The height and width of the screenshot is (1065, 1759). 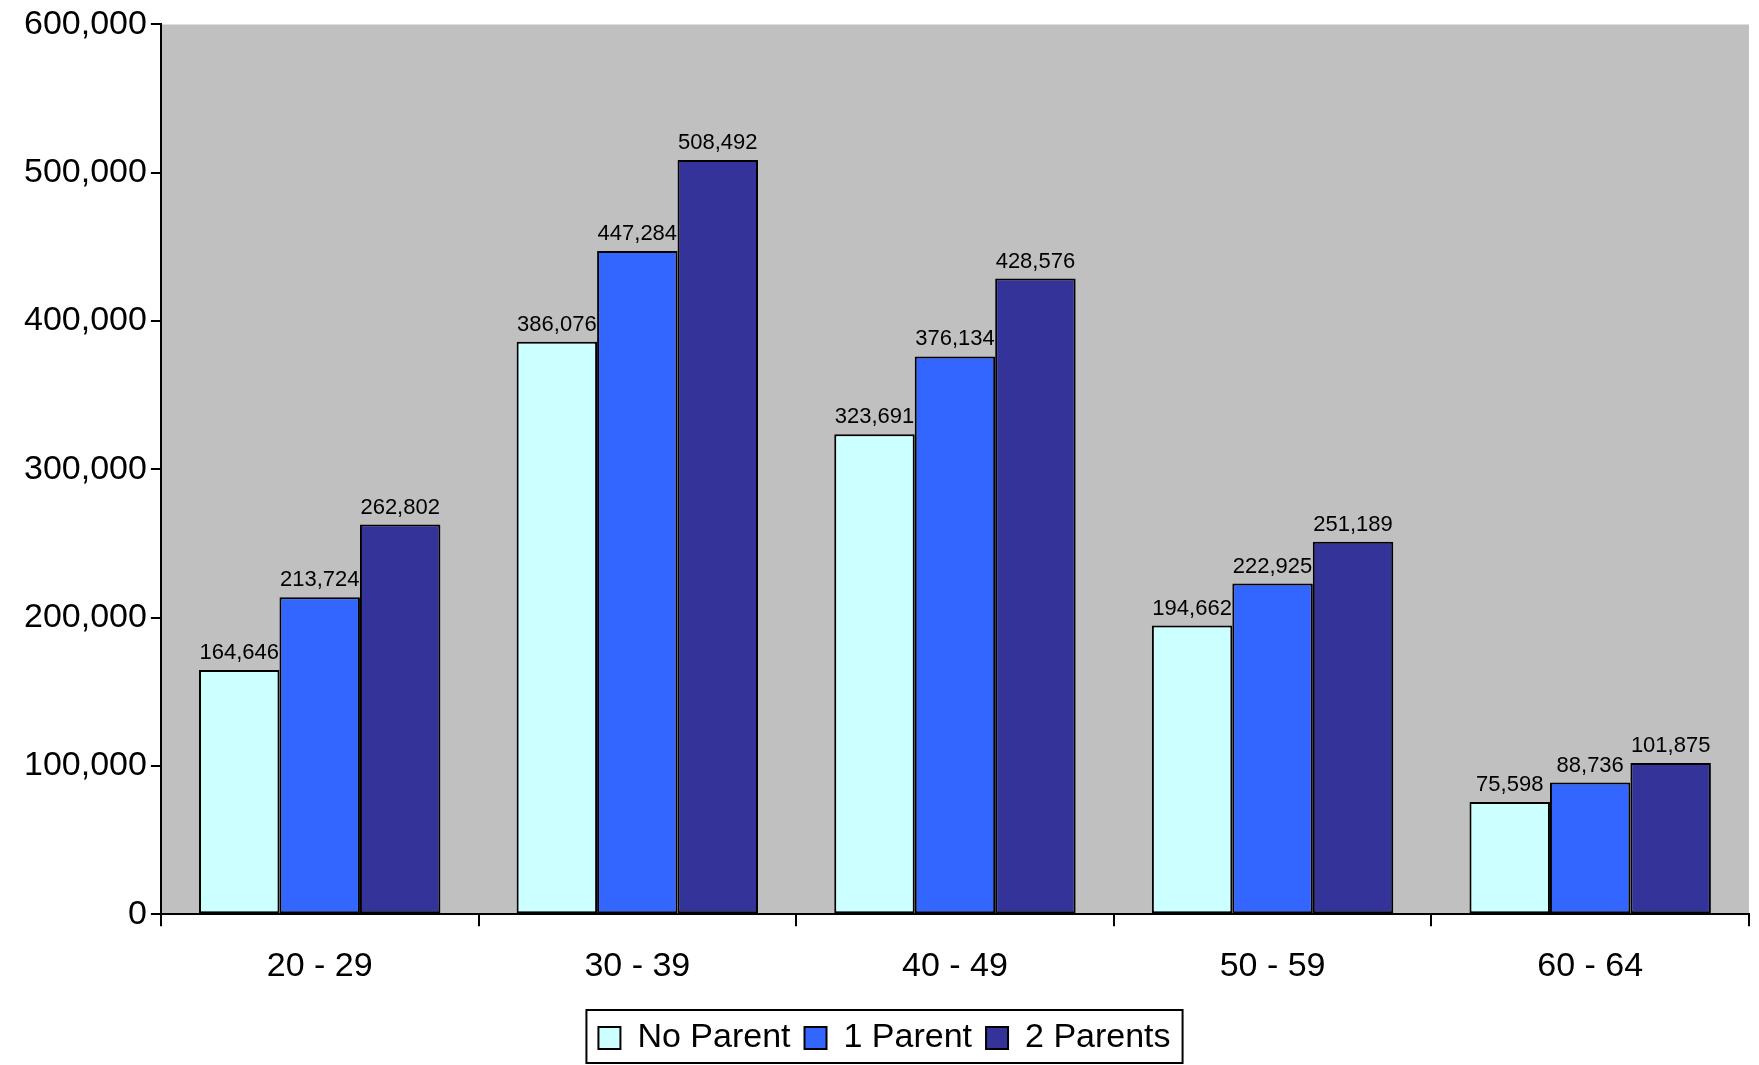 I want to click on data-label: 222,925, so click(x=1272, y=565).